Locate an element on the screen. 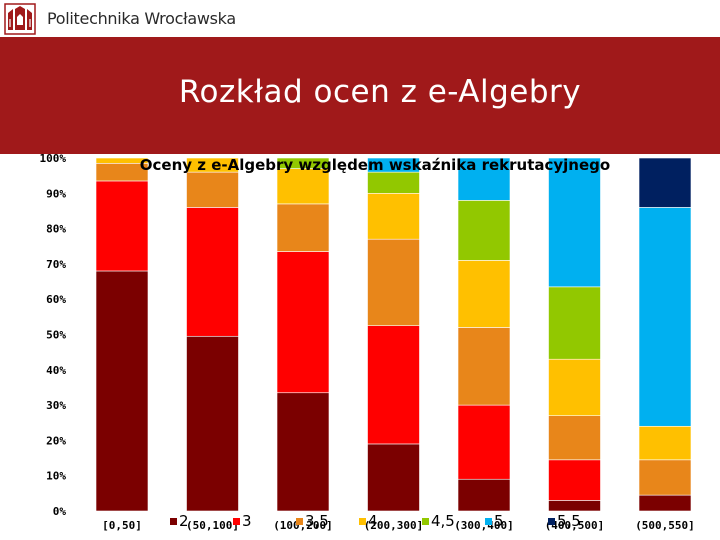  university-logo-icon is located at coordinates (20, 19).